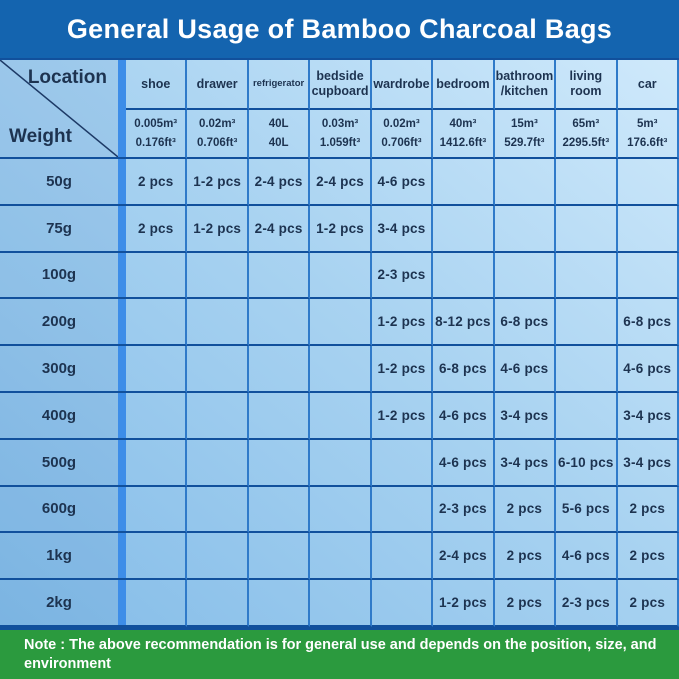 This screenshot has height=679, width=679. Describe the element at coordinates (40, 136) in the screenshot. I see `weight-header-label: Weight` at that location.